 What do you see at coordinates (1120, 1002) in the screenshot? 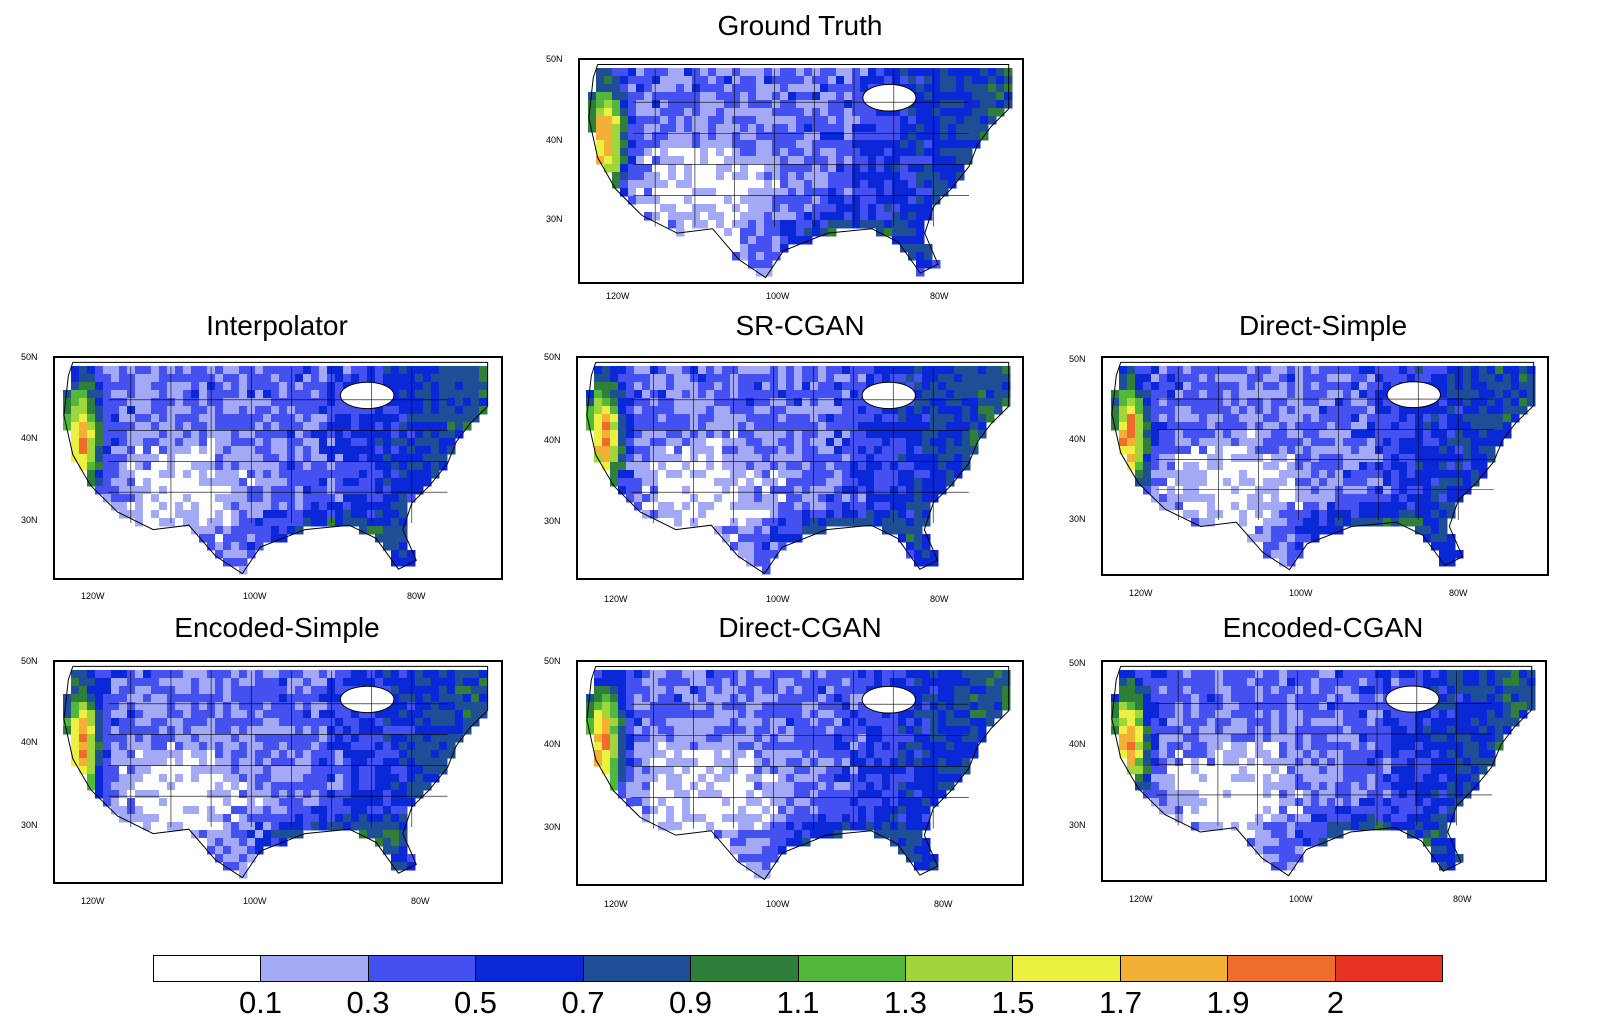
I see `colorbar-label: 1.7` at bounding box center [1120, 1002].